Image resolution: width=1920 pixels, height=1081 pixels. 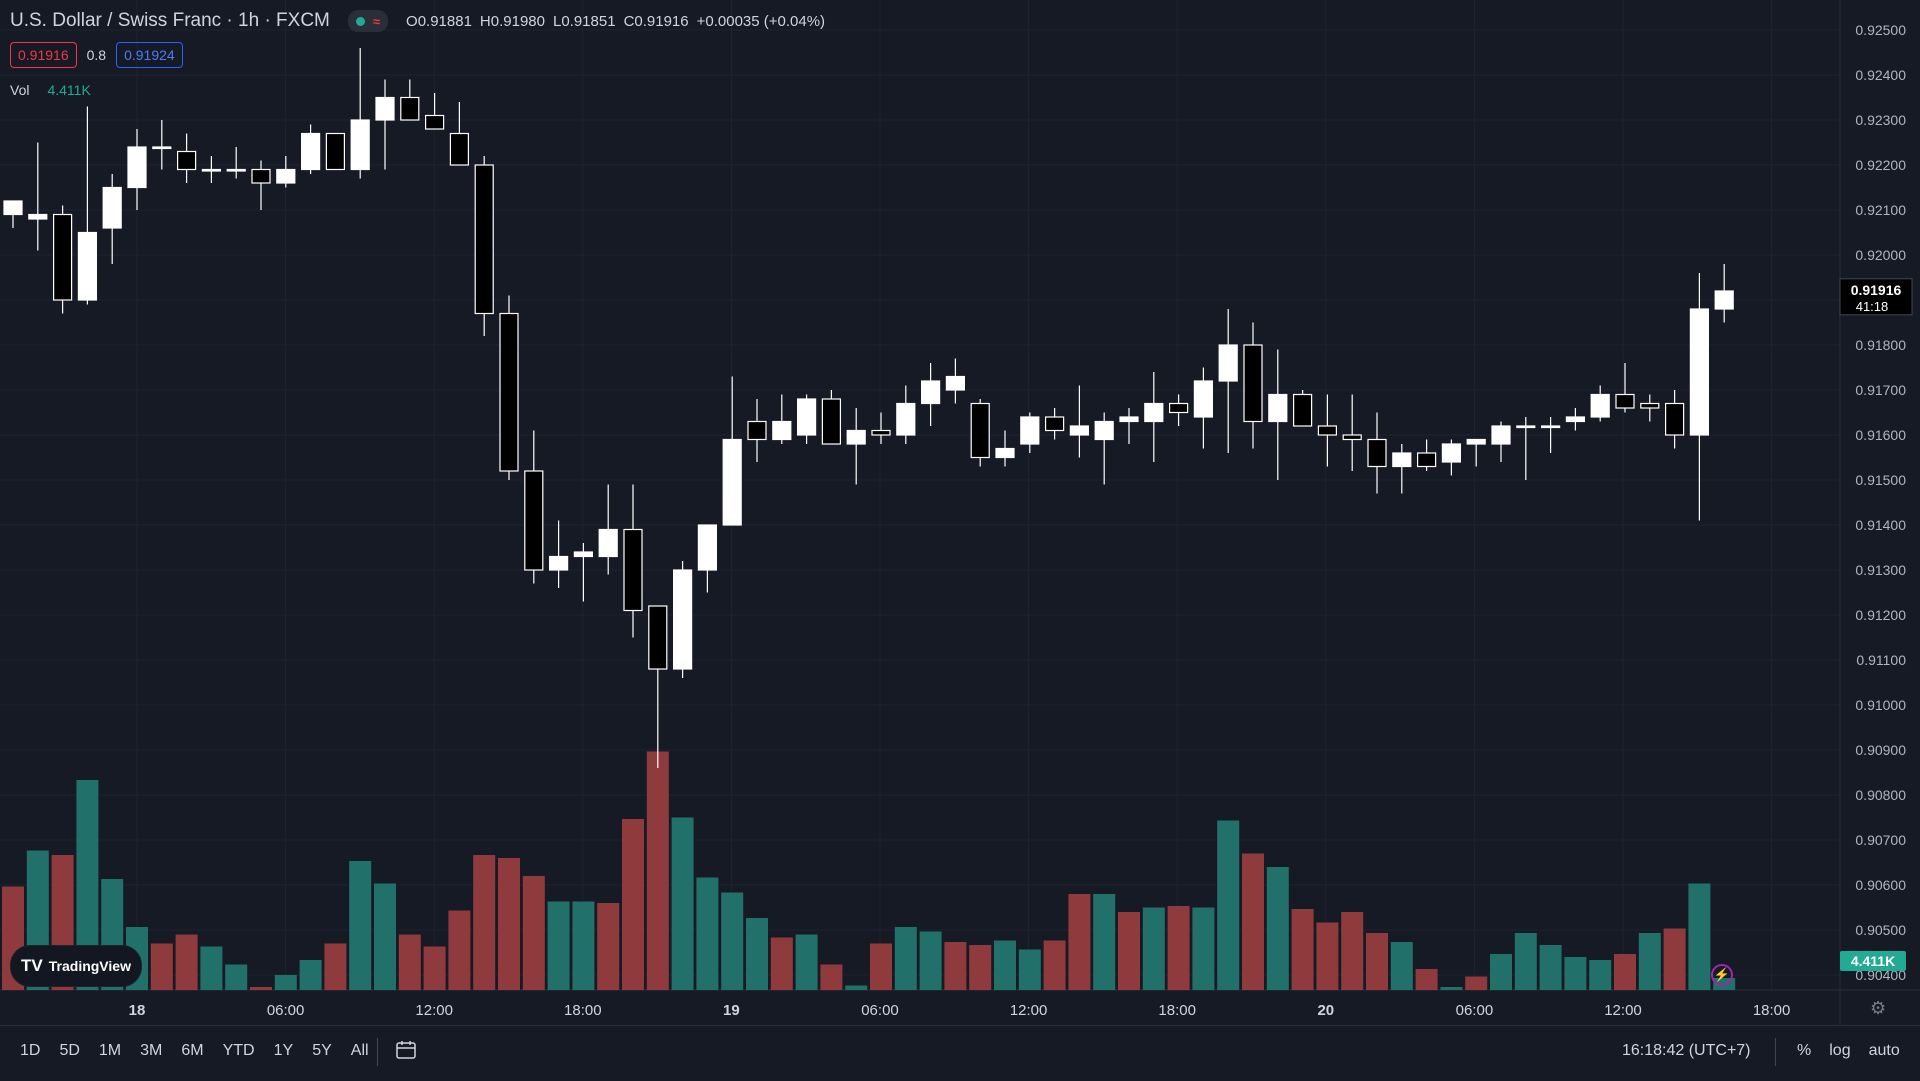 What do you see at coordinates (1880, 480) in the screenshot?
I see `y-tick-label: 0.91500` at bounding box center [1880, 480].